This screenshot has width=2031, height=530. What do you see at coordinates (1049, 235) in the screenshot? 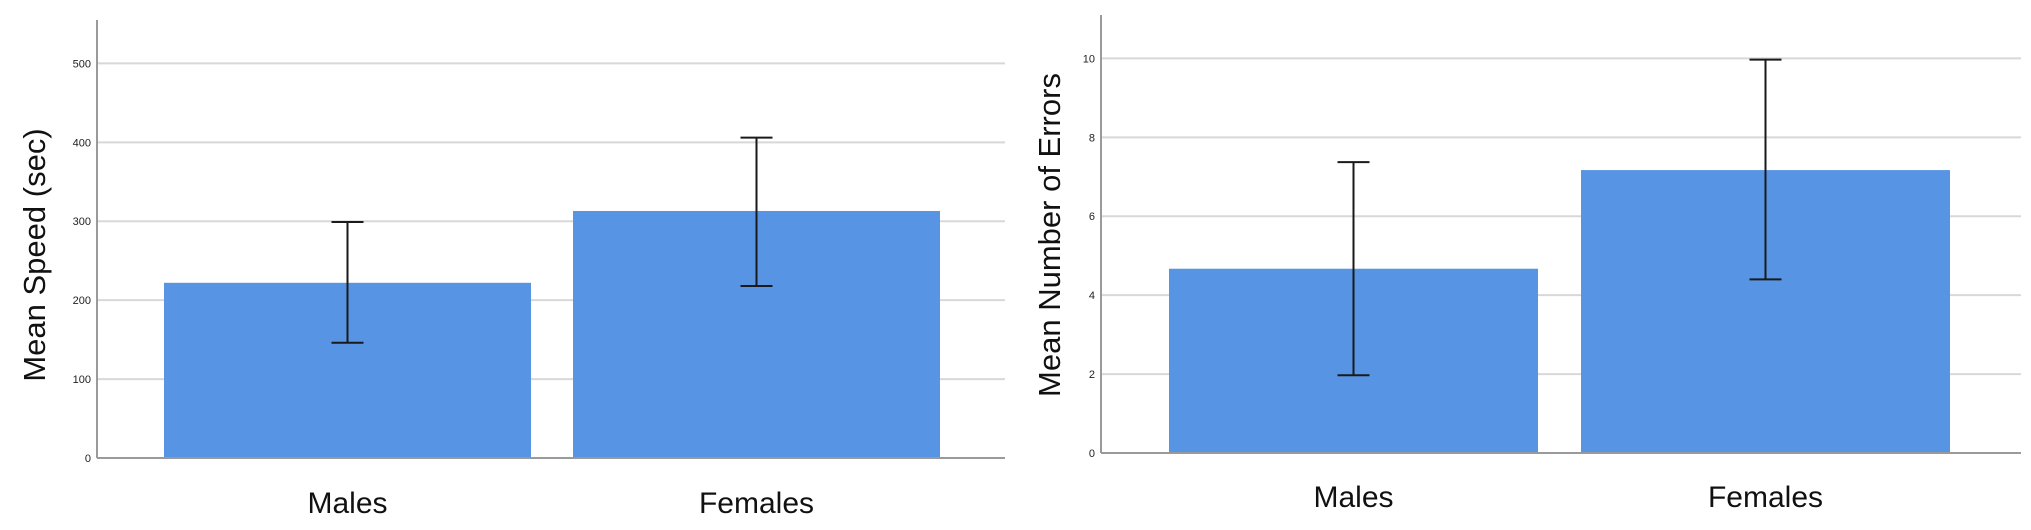
I see `y-axis-label: Mean Number of Errors` at bounding box center [1049, 235].